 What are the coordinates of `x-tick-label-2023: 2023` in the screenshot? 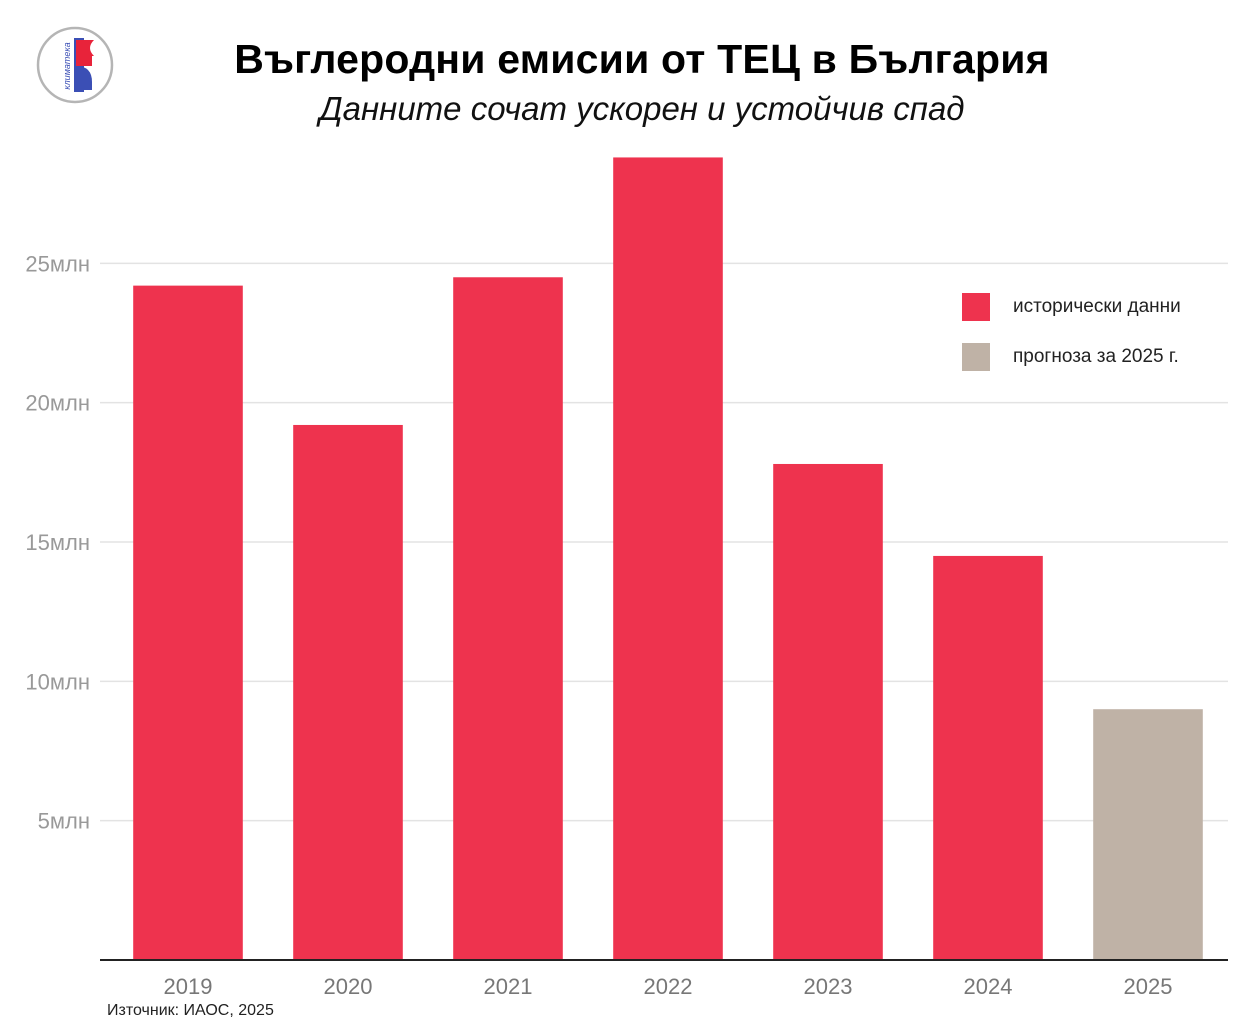 It's located at (828, 986).